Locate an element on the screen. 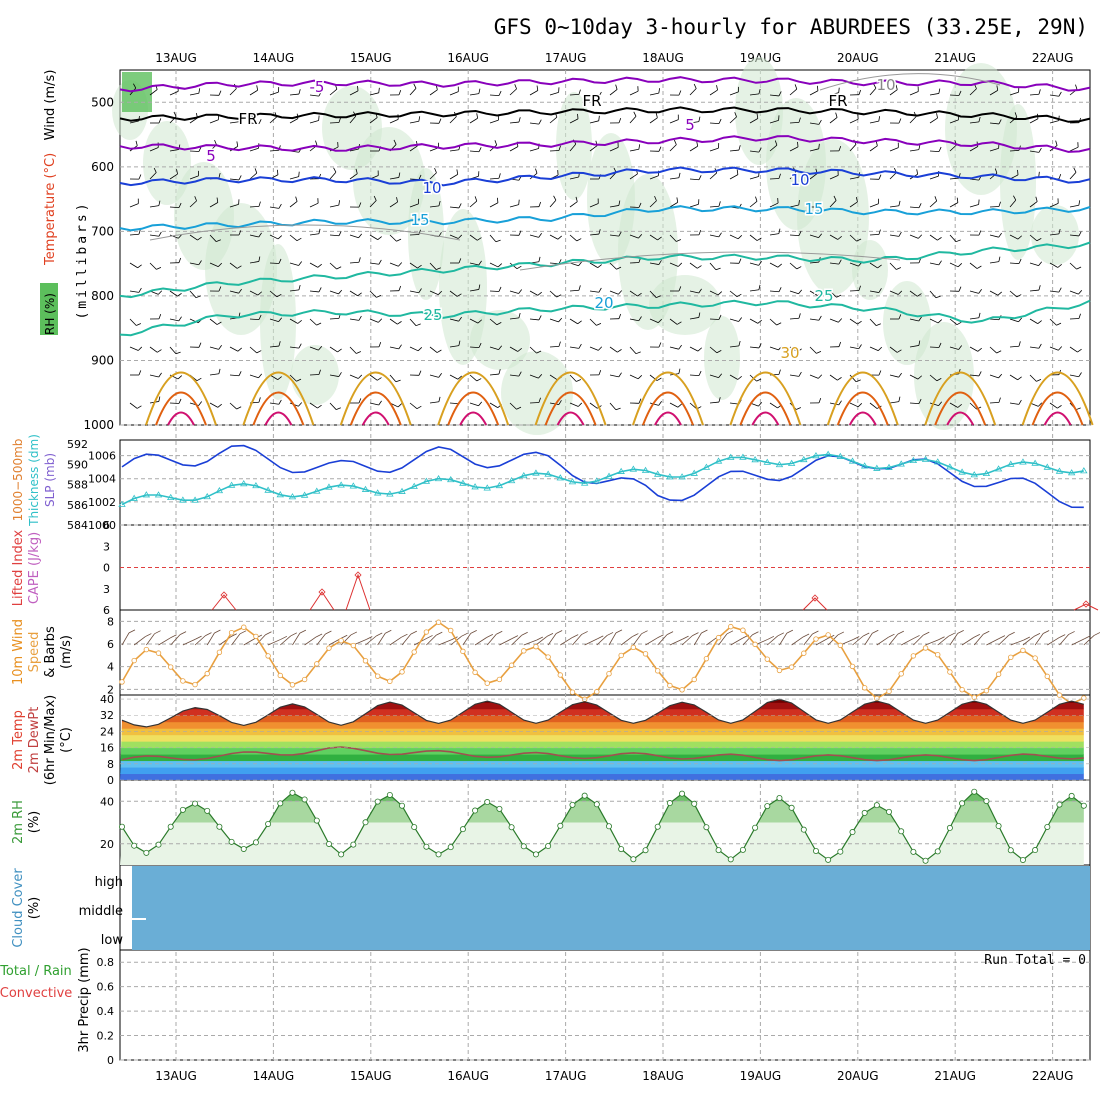 The width and height of the screenshot is (1100, 1100). contour-label: 30 is located at coordinates (789, 353).